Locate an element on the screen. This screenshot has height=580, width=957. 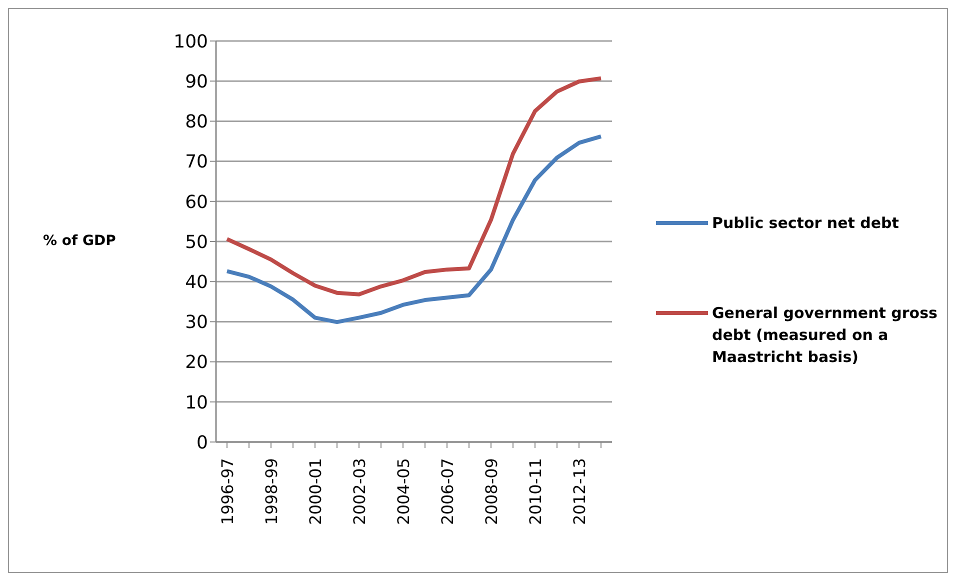
y-tick-label: 80 is located at coordinates (196, 122).